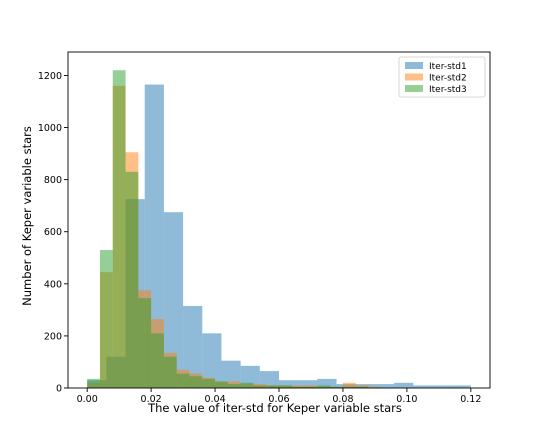 The image size is (545, 440). I want to click on y-axis-ticks: 0 200 400 600 800 1000 1200, so click(53, 233).